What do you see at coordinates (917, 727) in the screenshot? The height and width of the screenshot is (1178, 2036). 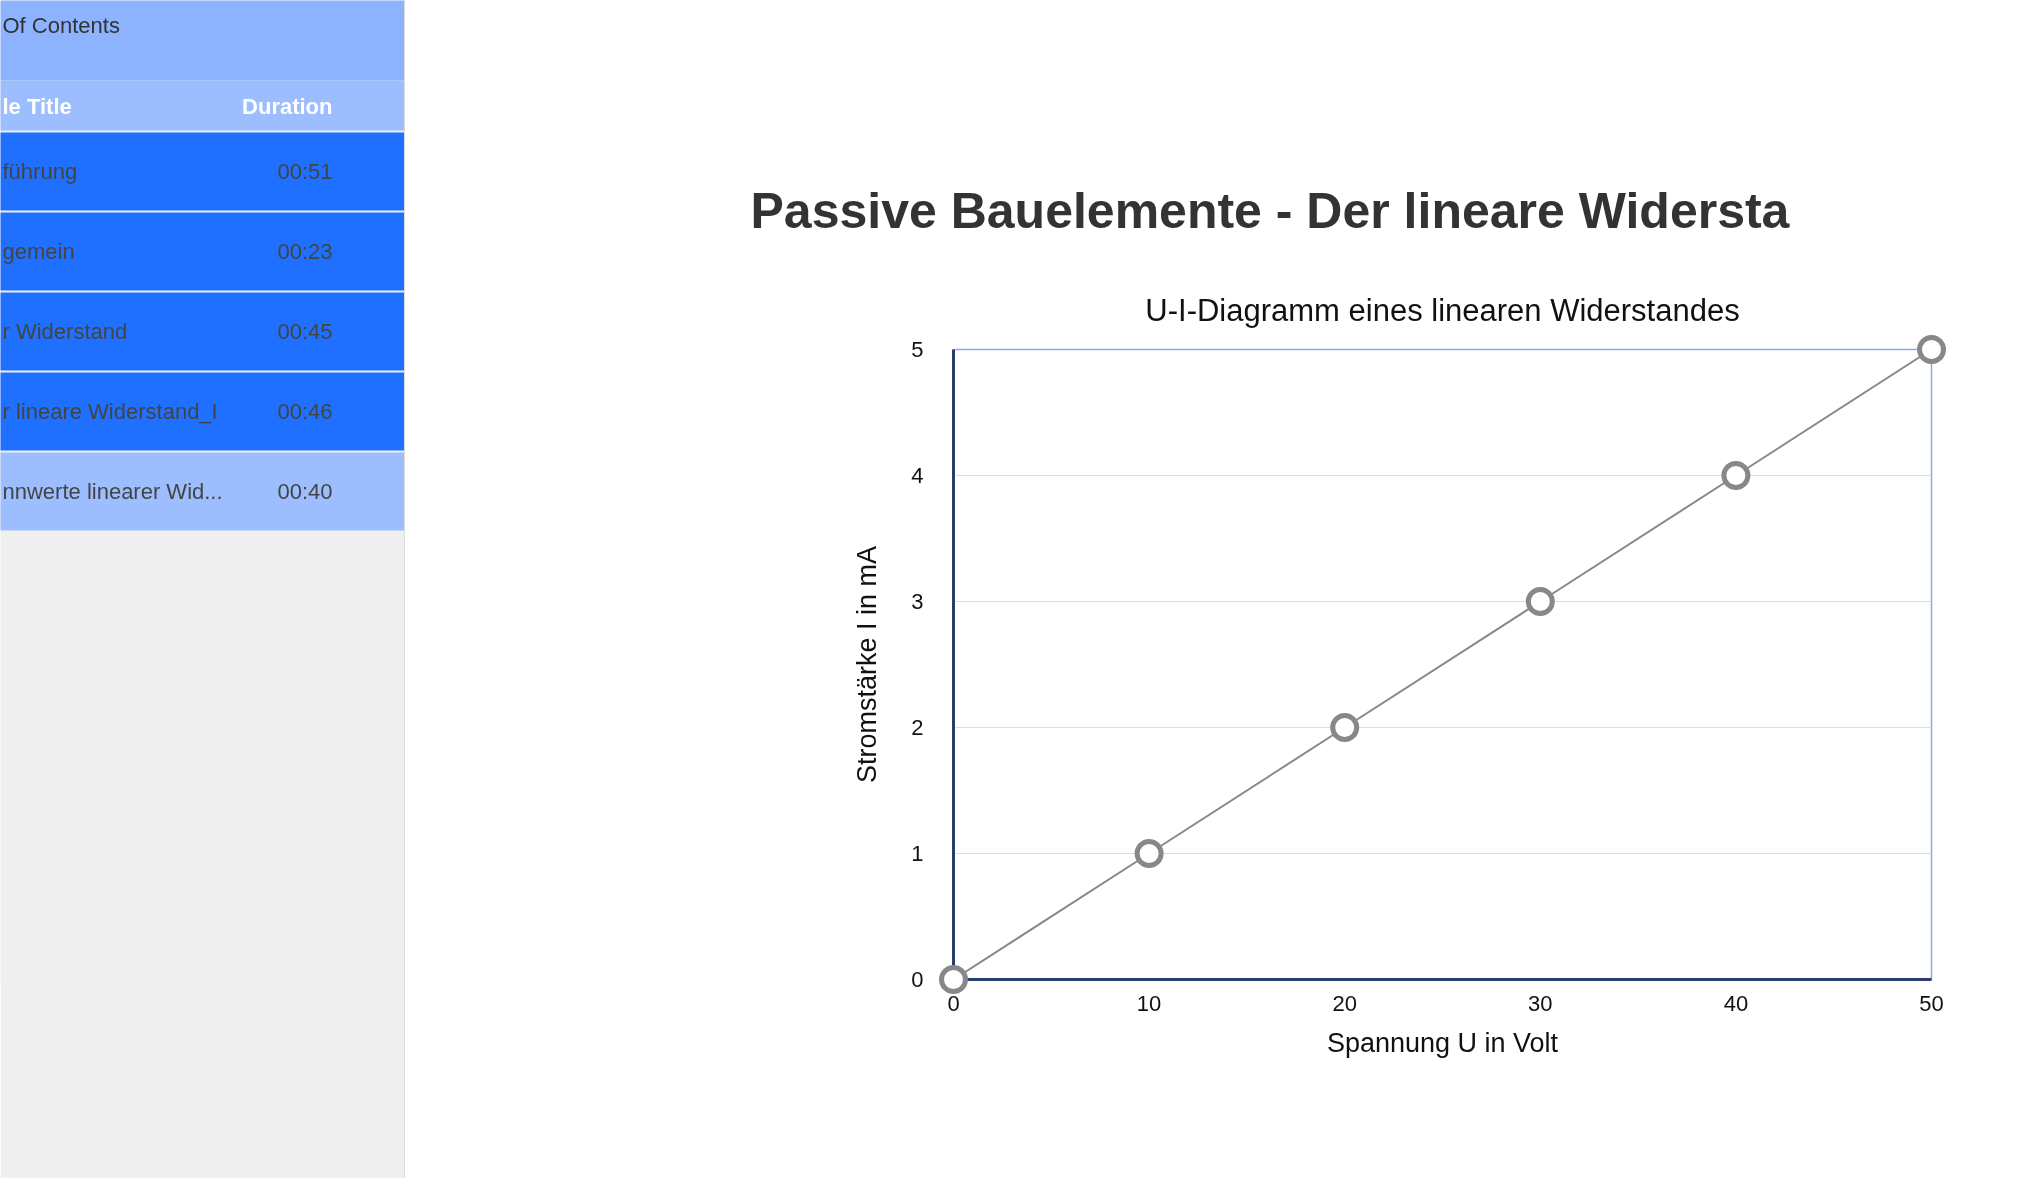 I see `y-tick-label: 2` at bounding box center [917, 727].